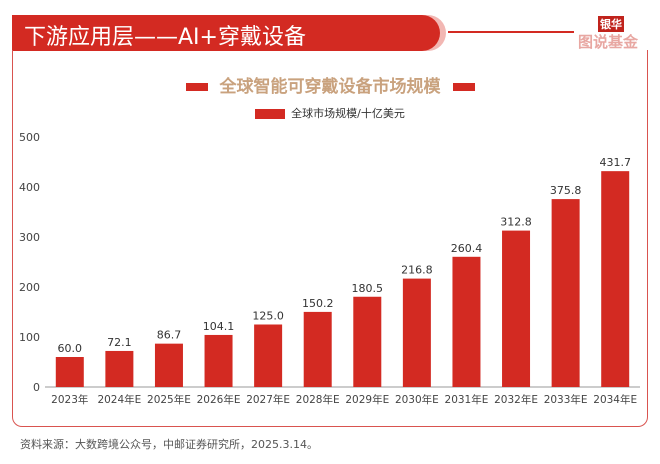 The image size is (660, 464). What do you see at coordinates (611, 24) in the screenshot?
I see `logo-top: 银华` at bounding box center [611, 24].